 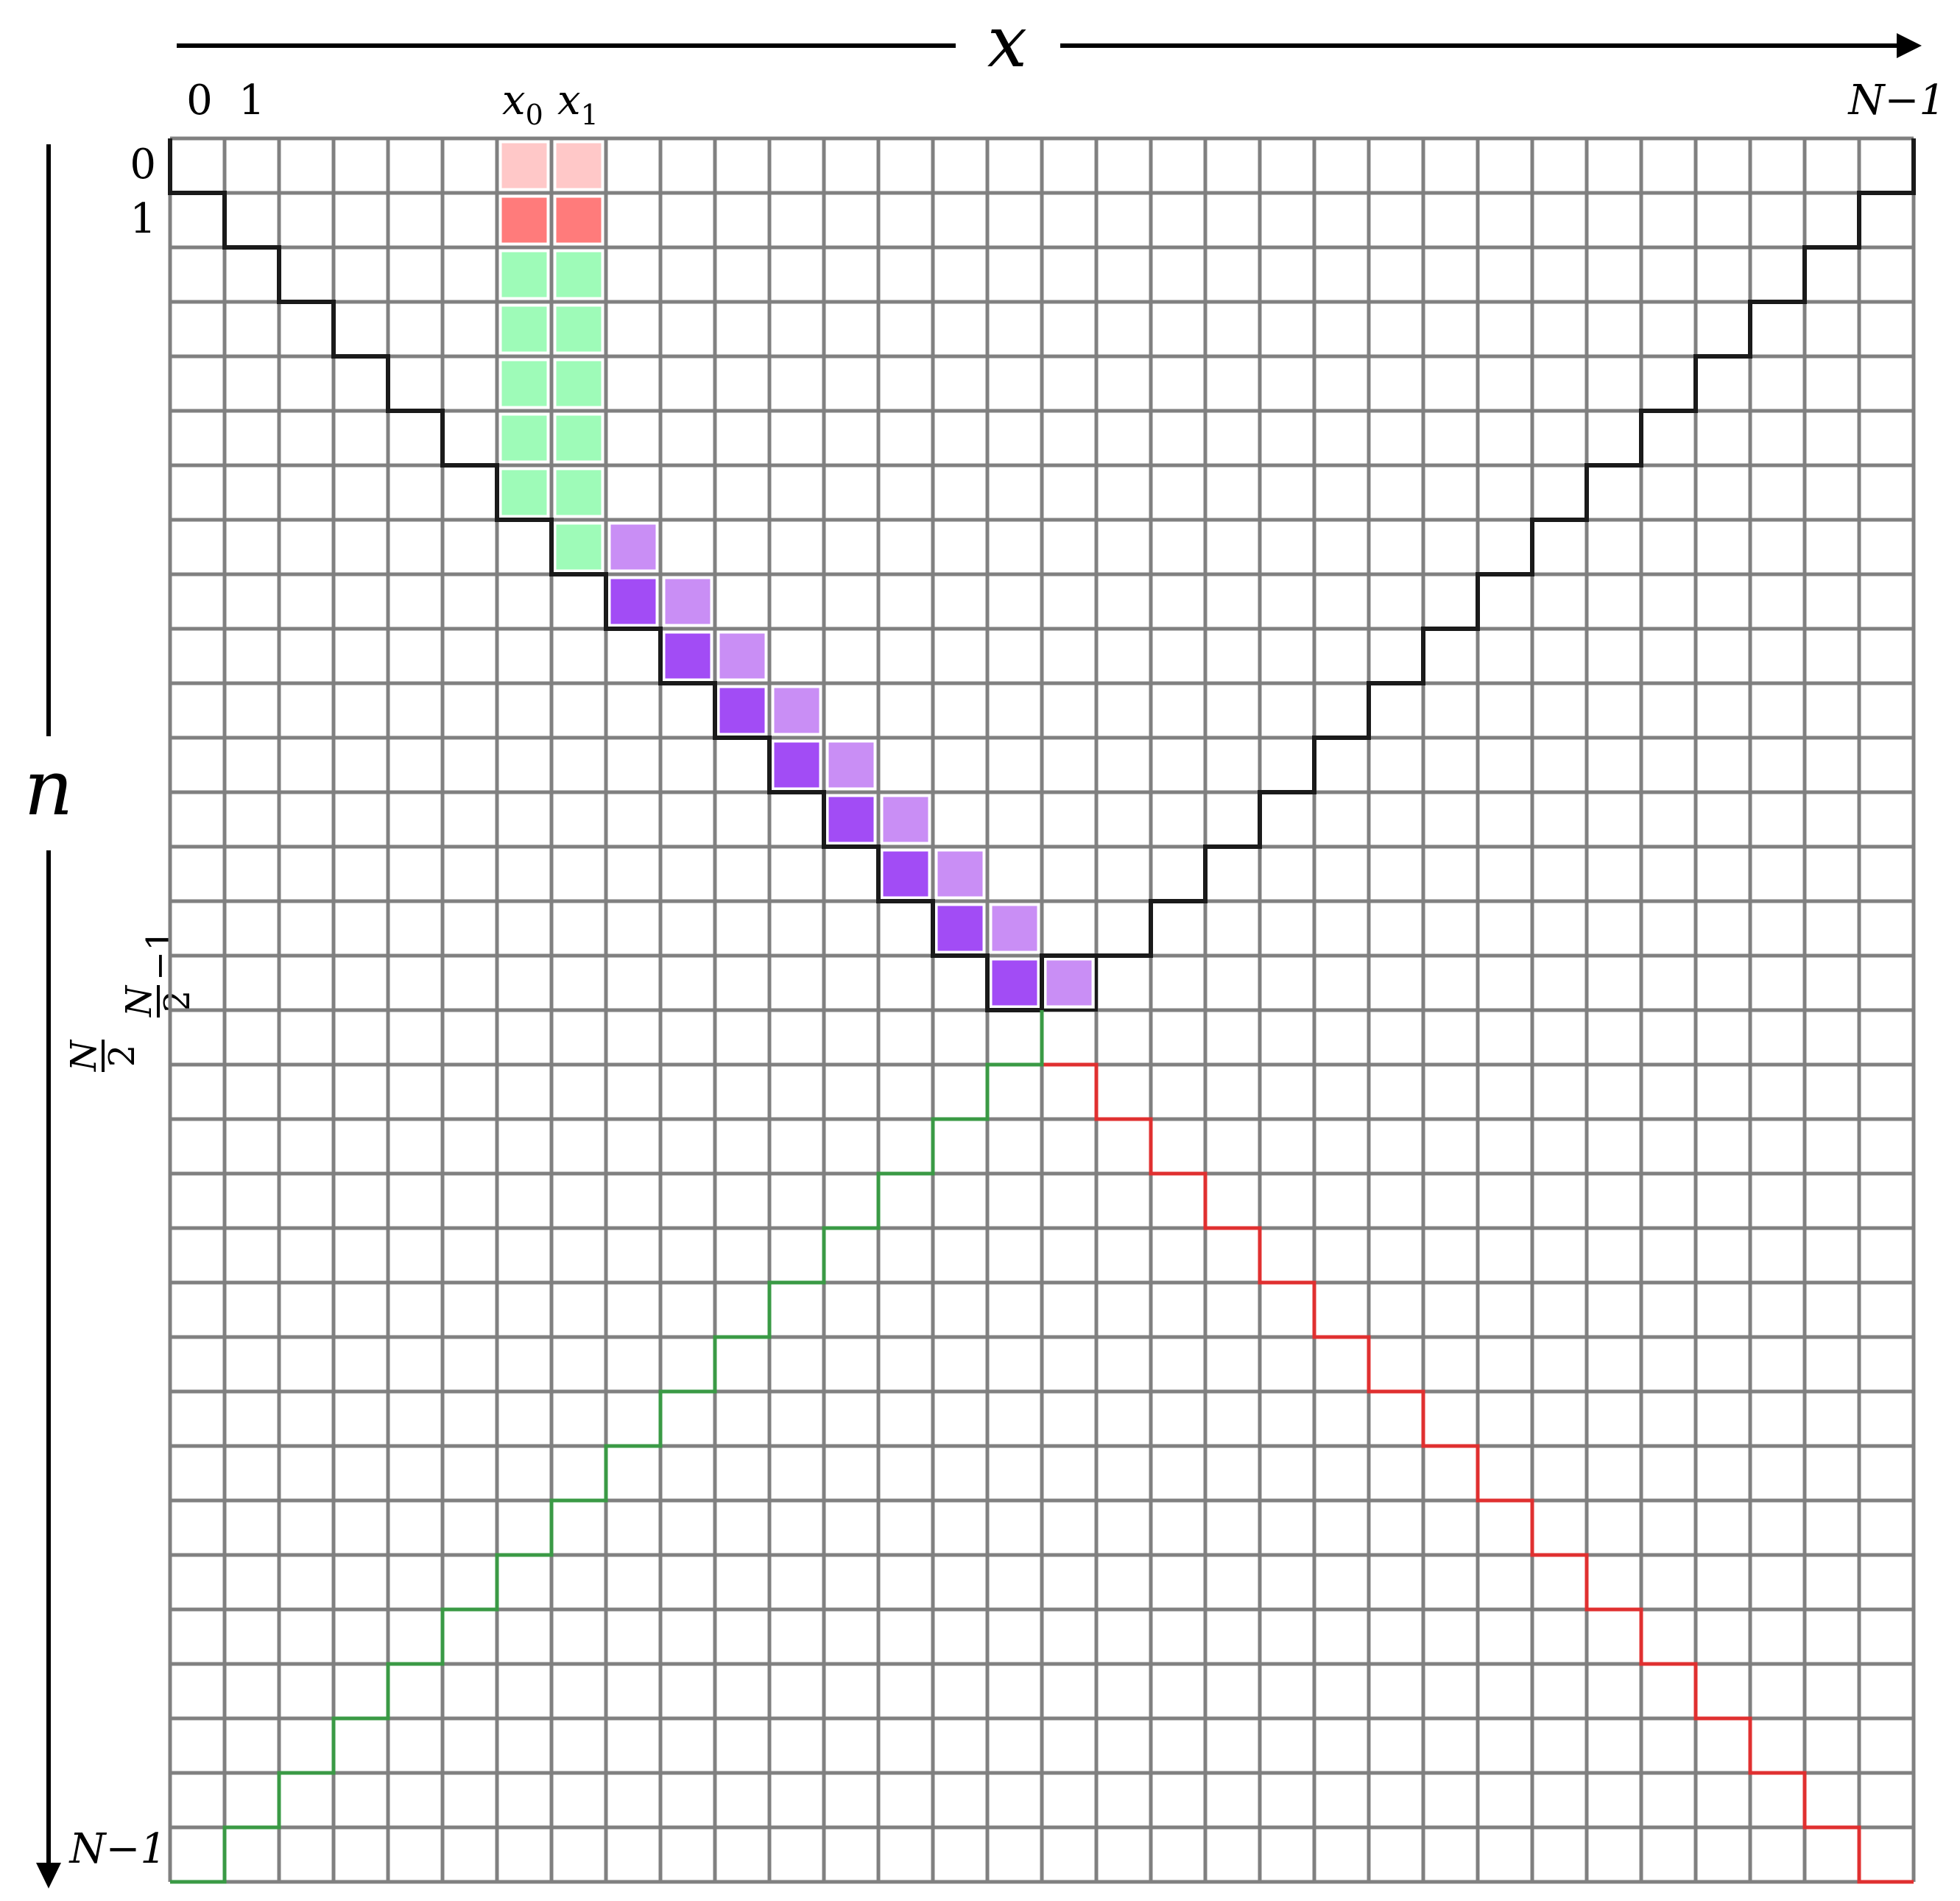 I want to click on column-label-x0-base: x, so click(x=514, y=101).